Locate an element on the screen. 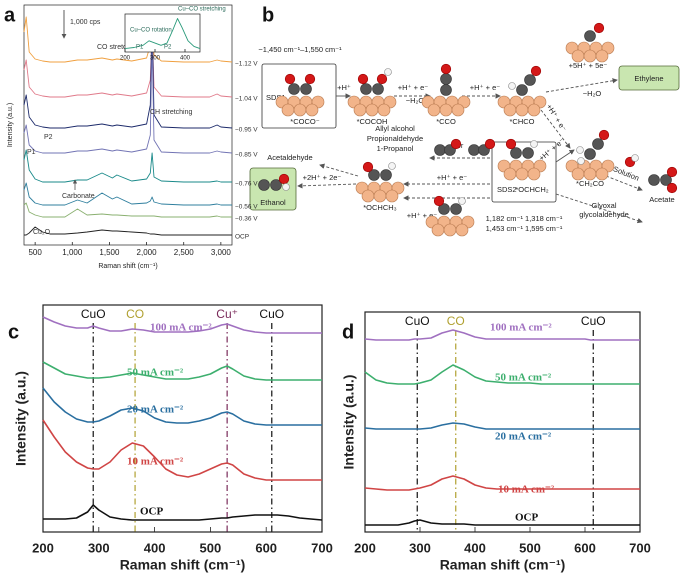  annotation: Carbonate is located at coordinates (78, 196).